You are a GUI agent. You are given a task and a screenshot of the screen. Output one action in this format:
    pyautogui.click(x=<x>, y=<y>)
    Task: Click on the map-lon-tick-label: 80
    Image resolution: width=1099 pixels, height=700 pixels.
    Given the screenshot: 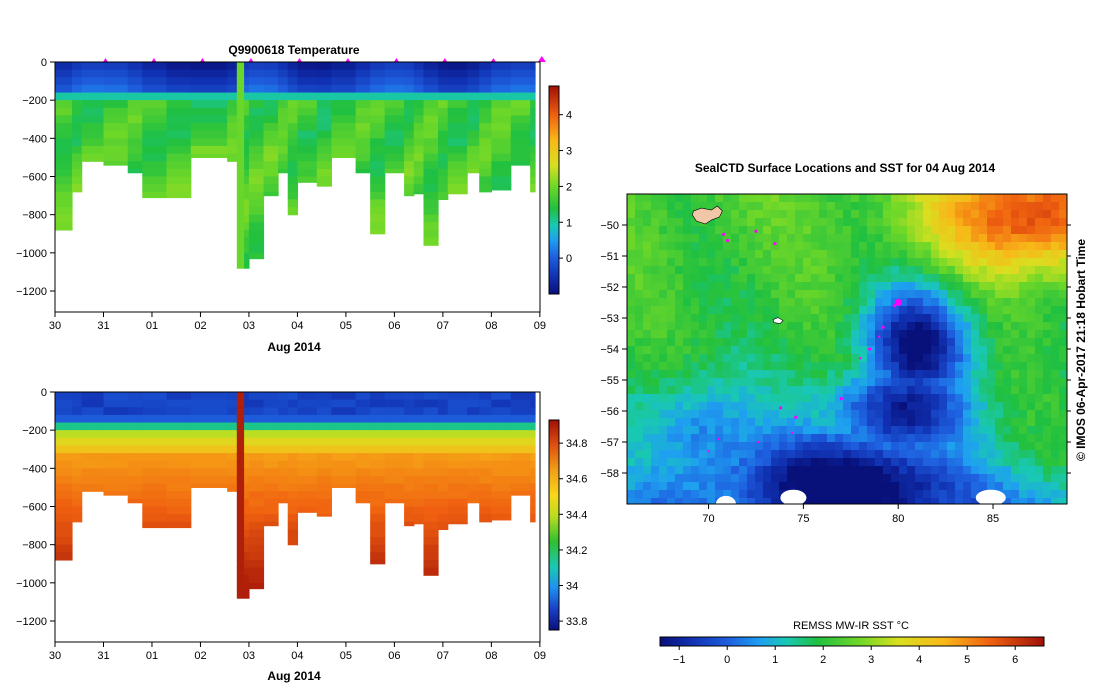 What is the action you would take?
    pyautogui.click(x=898, y=519)
    